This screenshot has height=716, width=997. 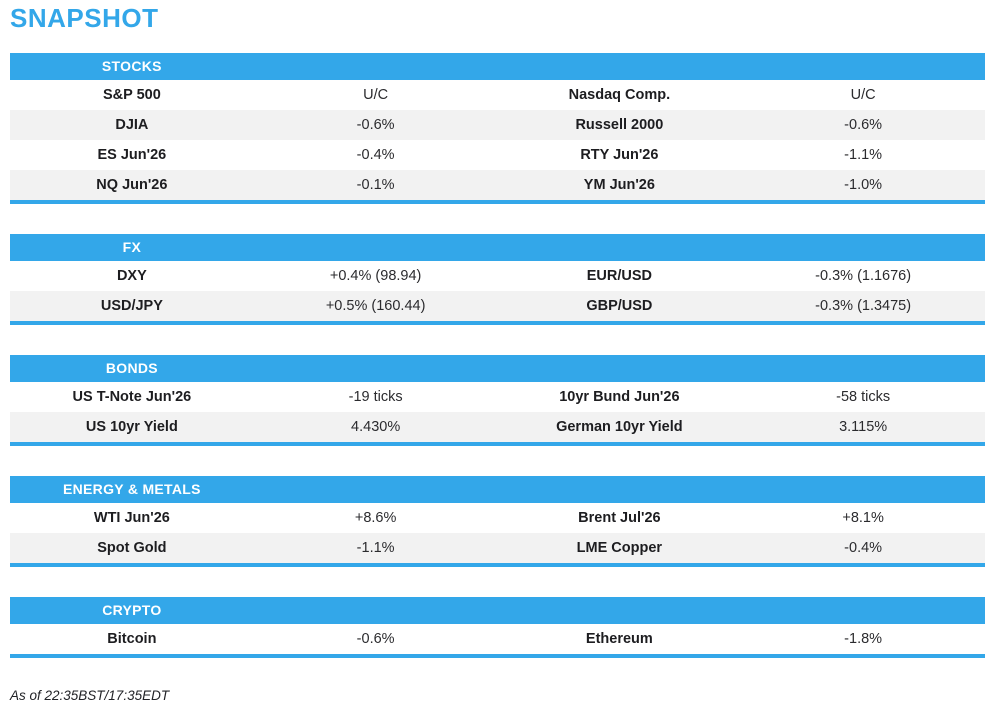 What do you see at coordinates (619, 305) in the screenshot?
I see `instrument-label: GBP/USD` at bounding box center [619, 305].